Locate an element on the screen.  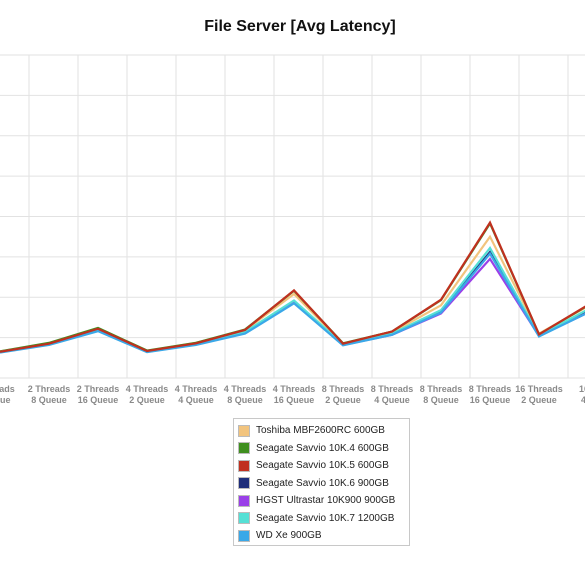
legend-item: Seagate Savvio 10K.6 900GB is located at coordinates (323, 484).